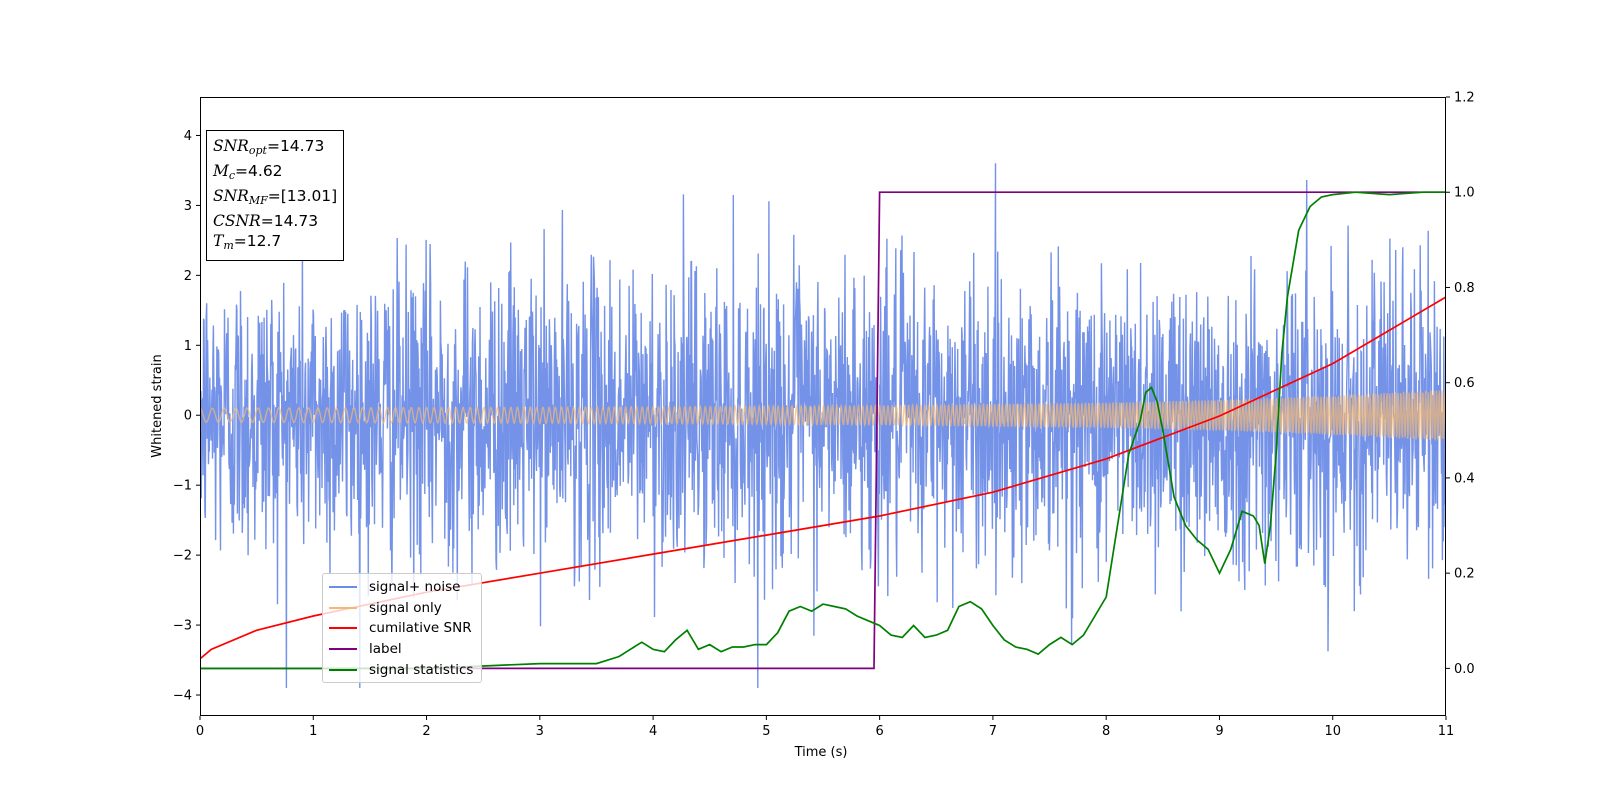  What do you see at coordinates (653, 731) in the screenshot?
I see `x-tick-label: 4` at bounding box center [653, 731].